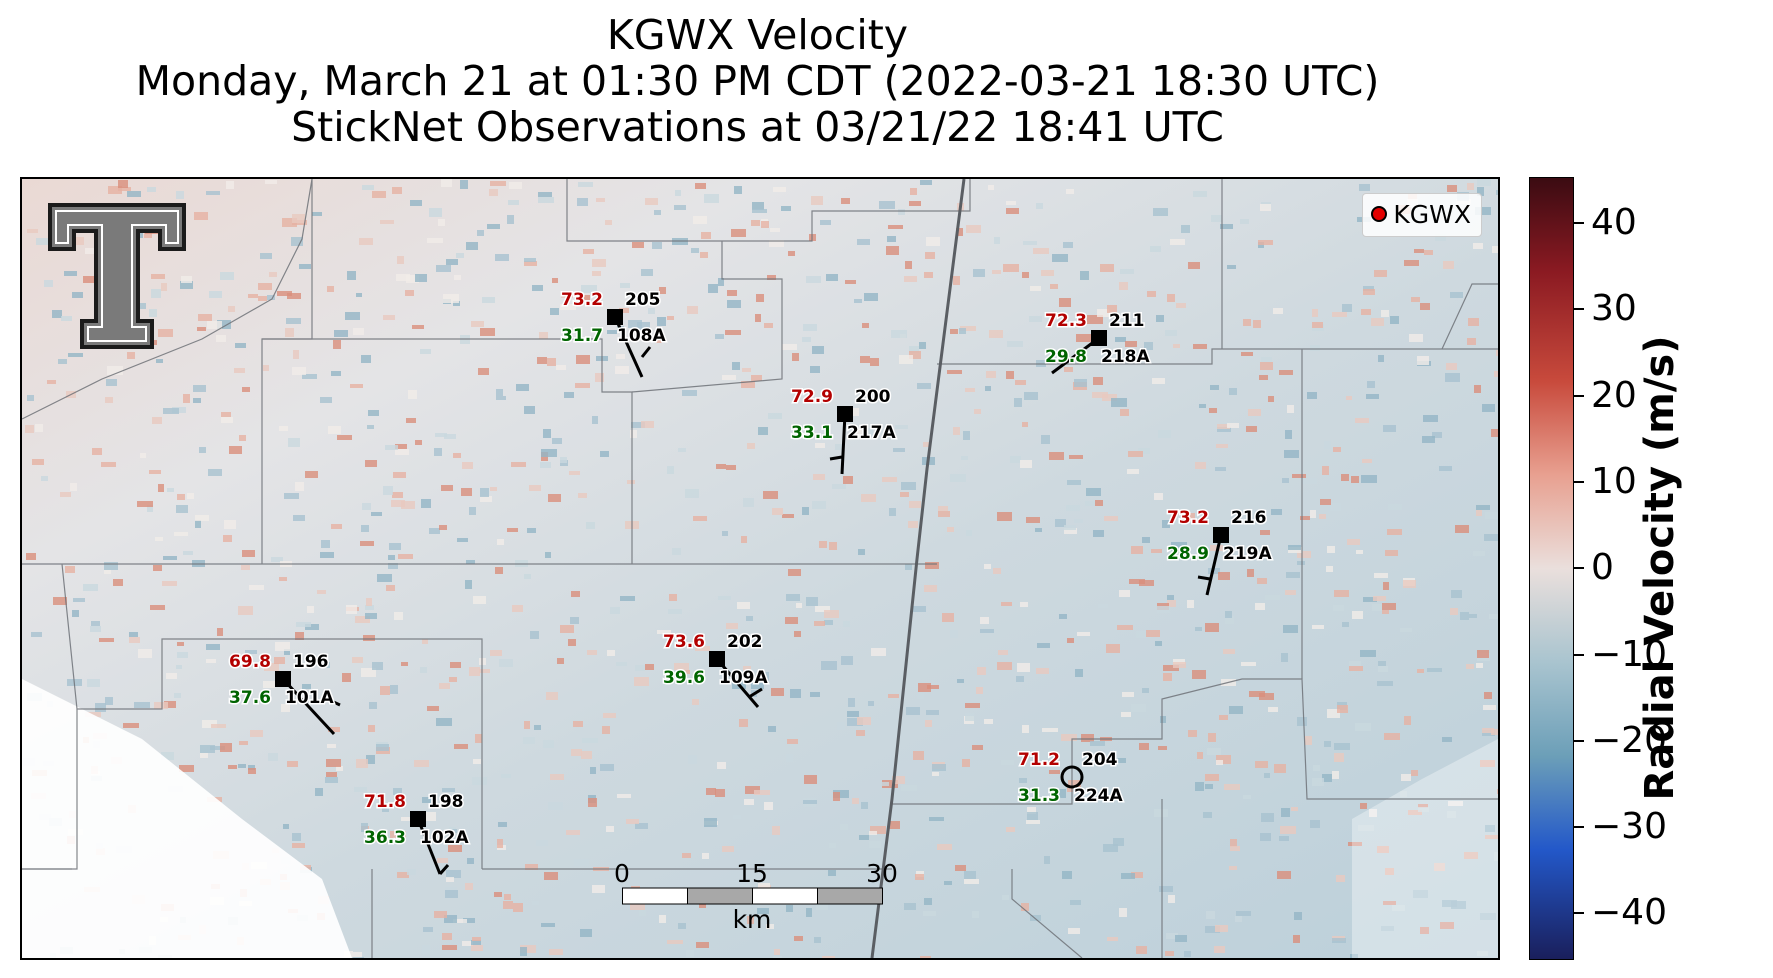  I want to click on station-id: 216, so click(1249, 518).